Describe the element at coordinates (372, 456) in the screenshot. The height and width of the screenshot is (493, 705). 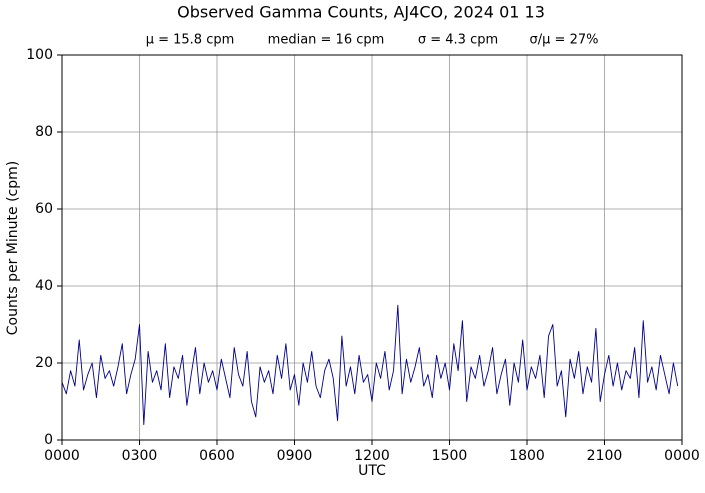
I see `x-tick-label: 1200` at that location.